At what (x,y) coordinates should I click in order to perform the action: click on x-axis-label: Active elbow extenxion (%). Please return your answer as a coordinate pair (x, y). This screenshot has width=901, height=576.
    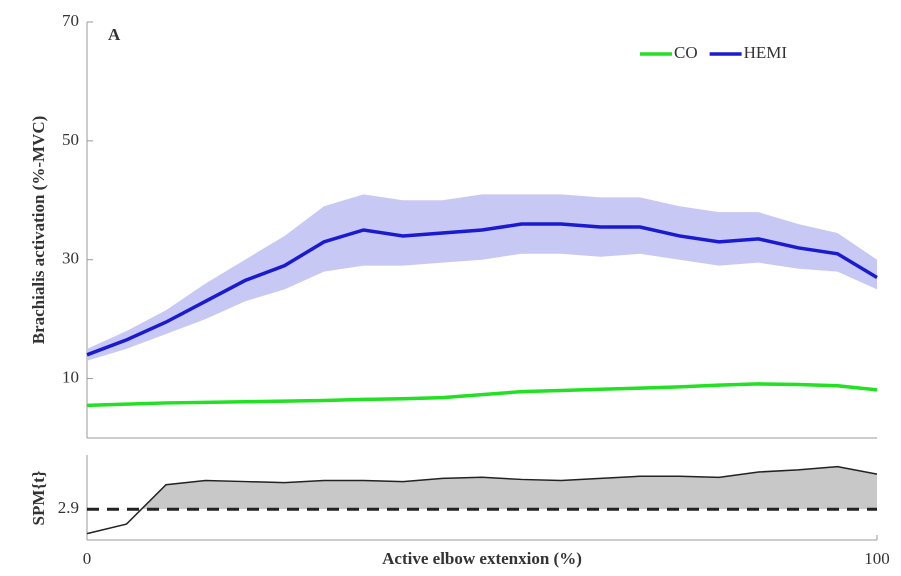
    Looking at the image, I should click on (482, 558).